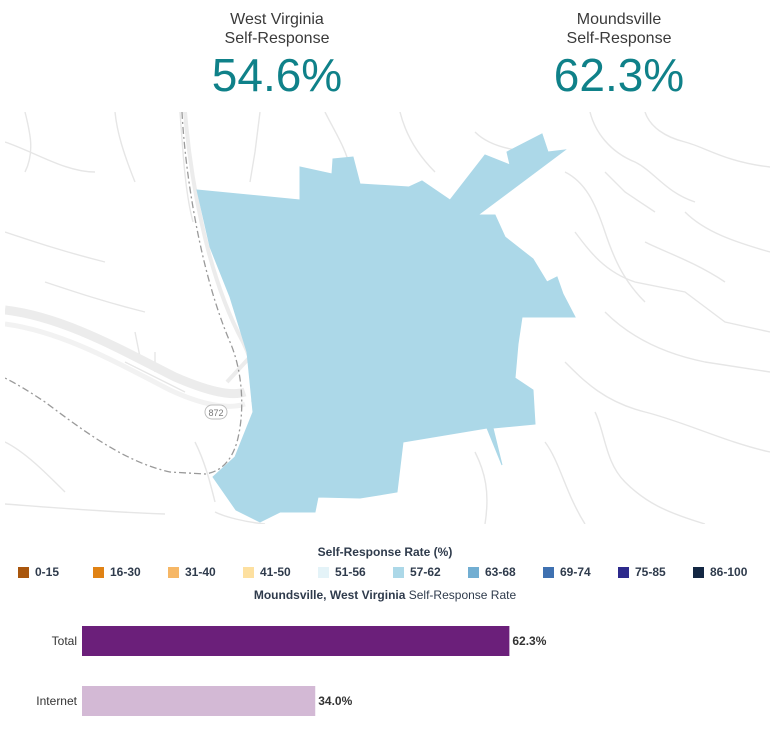  Describe the element at coordinates (200, 572) in the screenshot. I see `legend-label: 31-40` at that location.